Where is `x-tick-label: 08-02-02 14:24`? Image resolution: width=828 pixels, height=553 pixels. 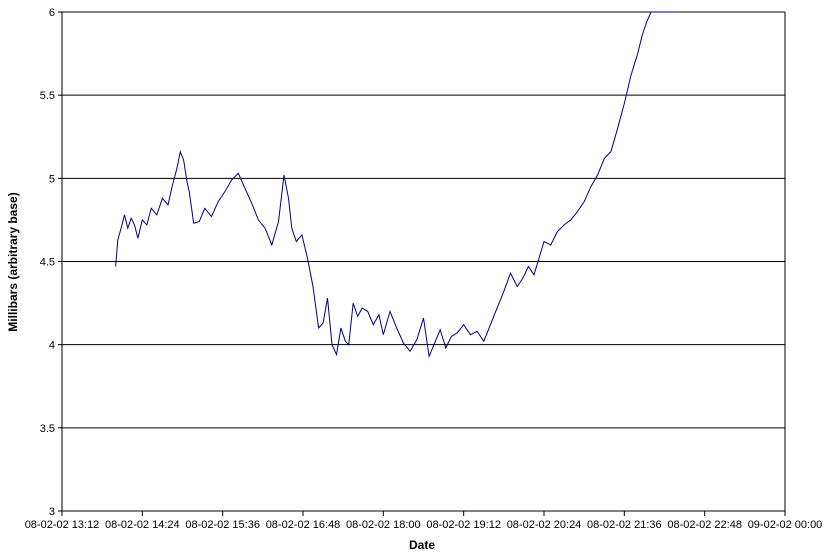
x-tick-label: 08-02-02 14:24 is located at coordinates (142, 525).